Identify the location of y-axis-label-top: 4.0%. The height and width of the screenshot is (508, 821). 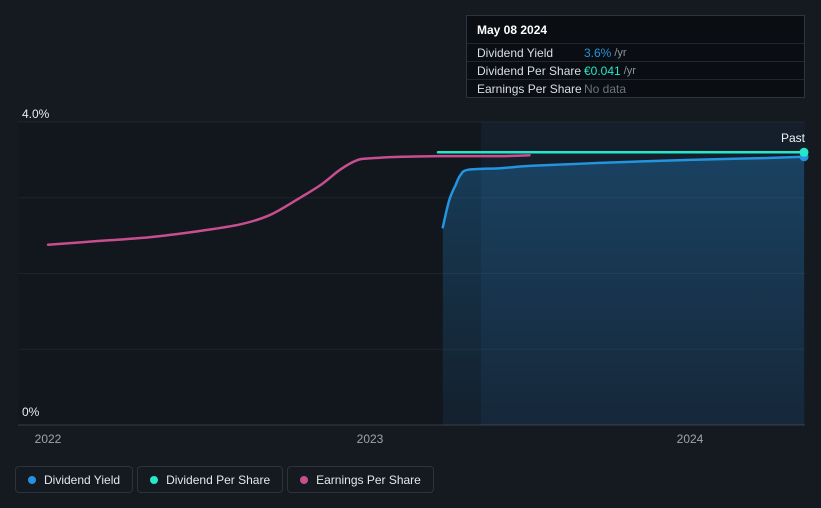
(36, 114).